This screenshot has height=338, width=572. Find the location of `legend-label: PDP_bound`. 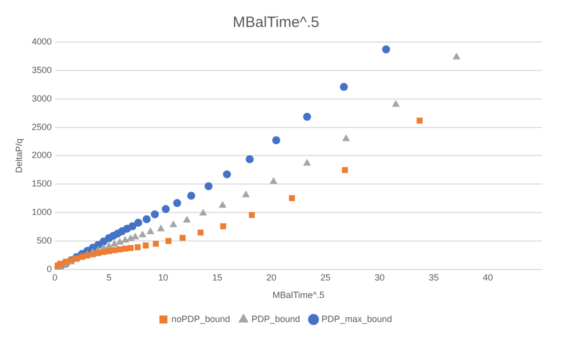

legend-label: PDP_bound is located at coordinates (275, 319).